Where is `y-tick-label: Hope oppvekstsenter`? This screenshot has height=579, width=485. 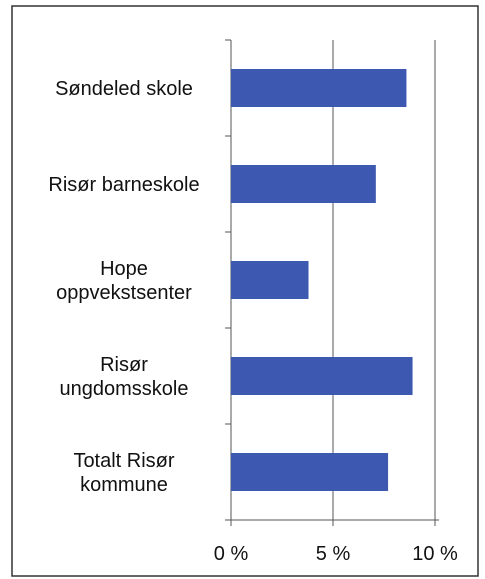
y-tick-label: Hope oppvekstsenter is located at coordinates (124, 281).